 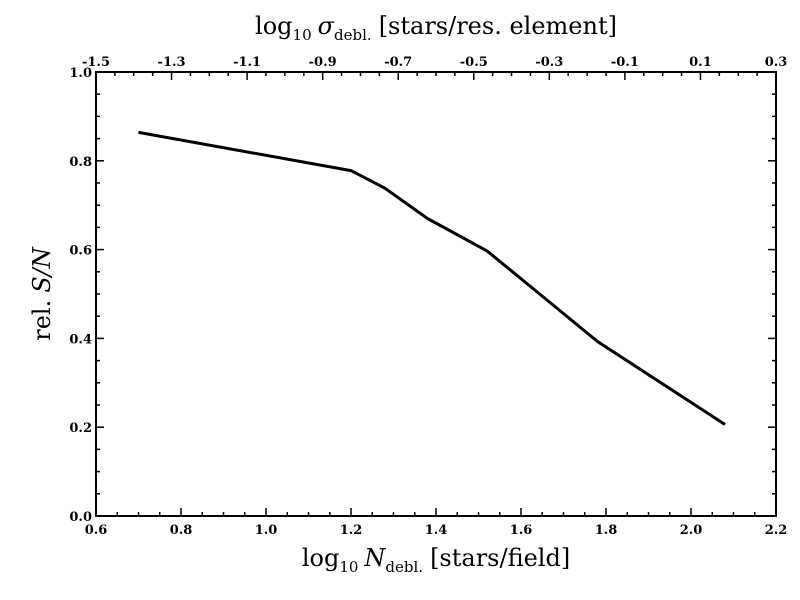 I want to click on y-tick-label: 0.4, so click(x=80, y=339).